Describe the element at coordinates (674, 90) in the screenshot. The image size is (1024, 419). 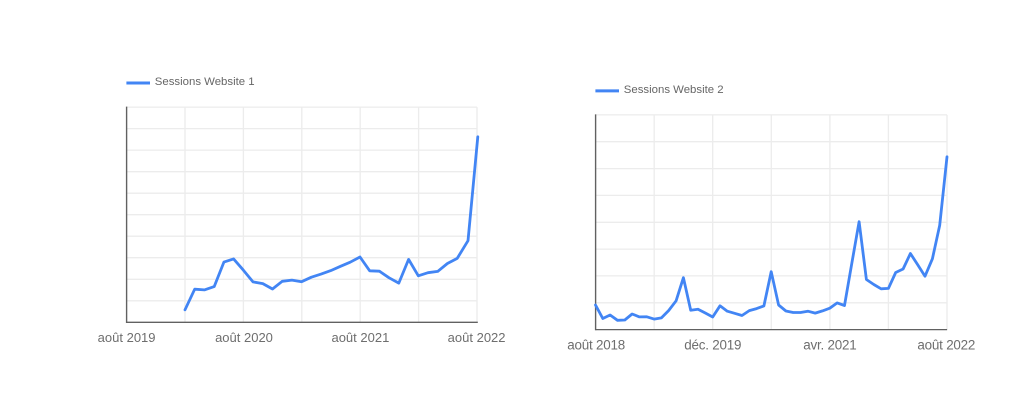
I see `svg-text: Sessions Website 2` at that location.